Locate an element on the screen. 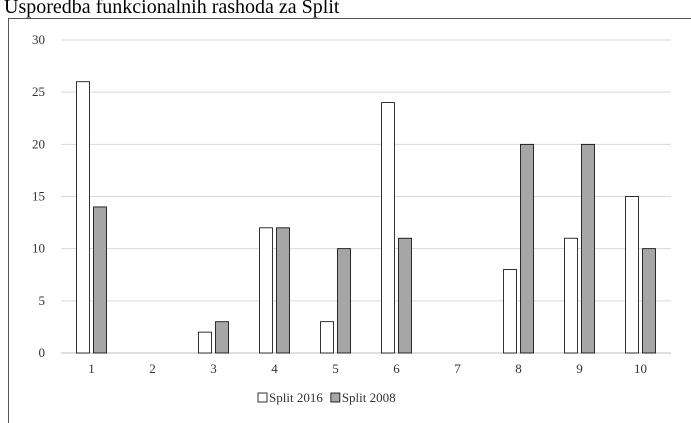 Image resolution: width=691 pixels, height=423 pixels. legend-label: Split 2008 is located at coordinates (369, 397).